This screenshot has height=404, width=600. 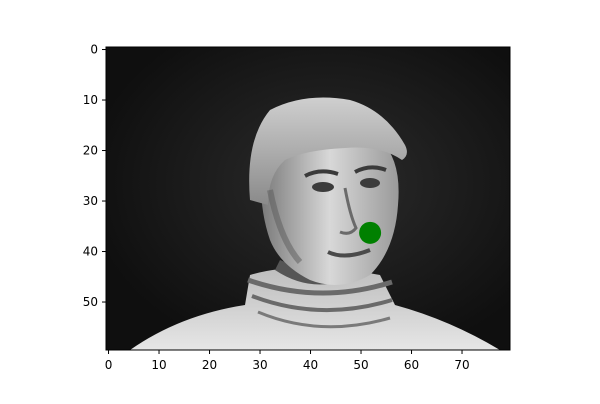 I want to click on y-tick-label: 40, so click(x=90, y=252).